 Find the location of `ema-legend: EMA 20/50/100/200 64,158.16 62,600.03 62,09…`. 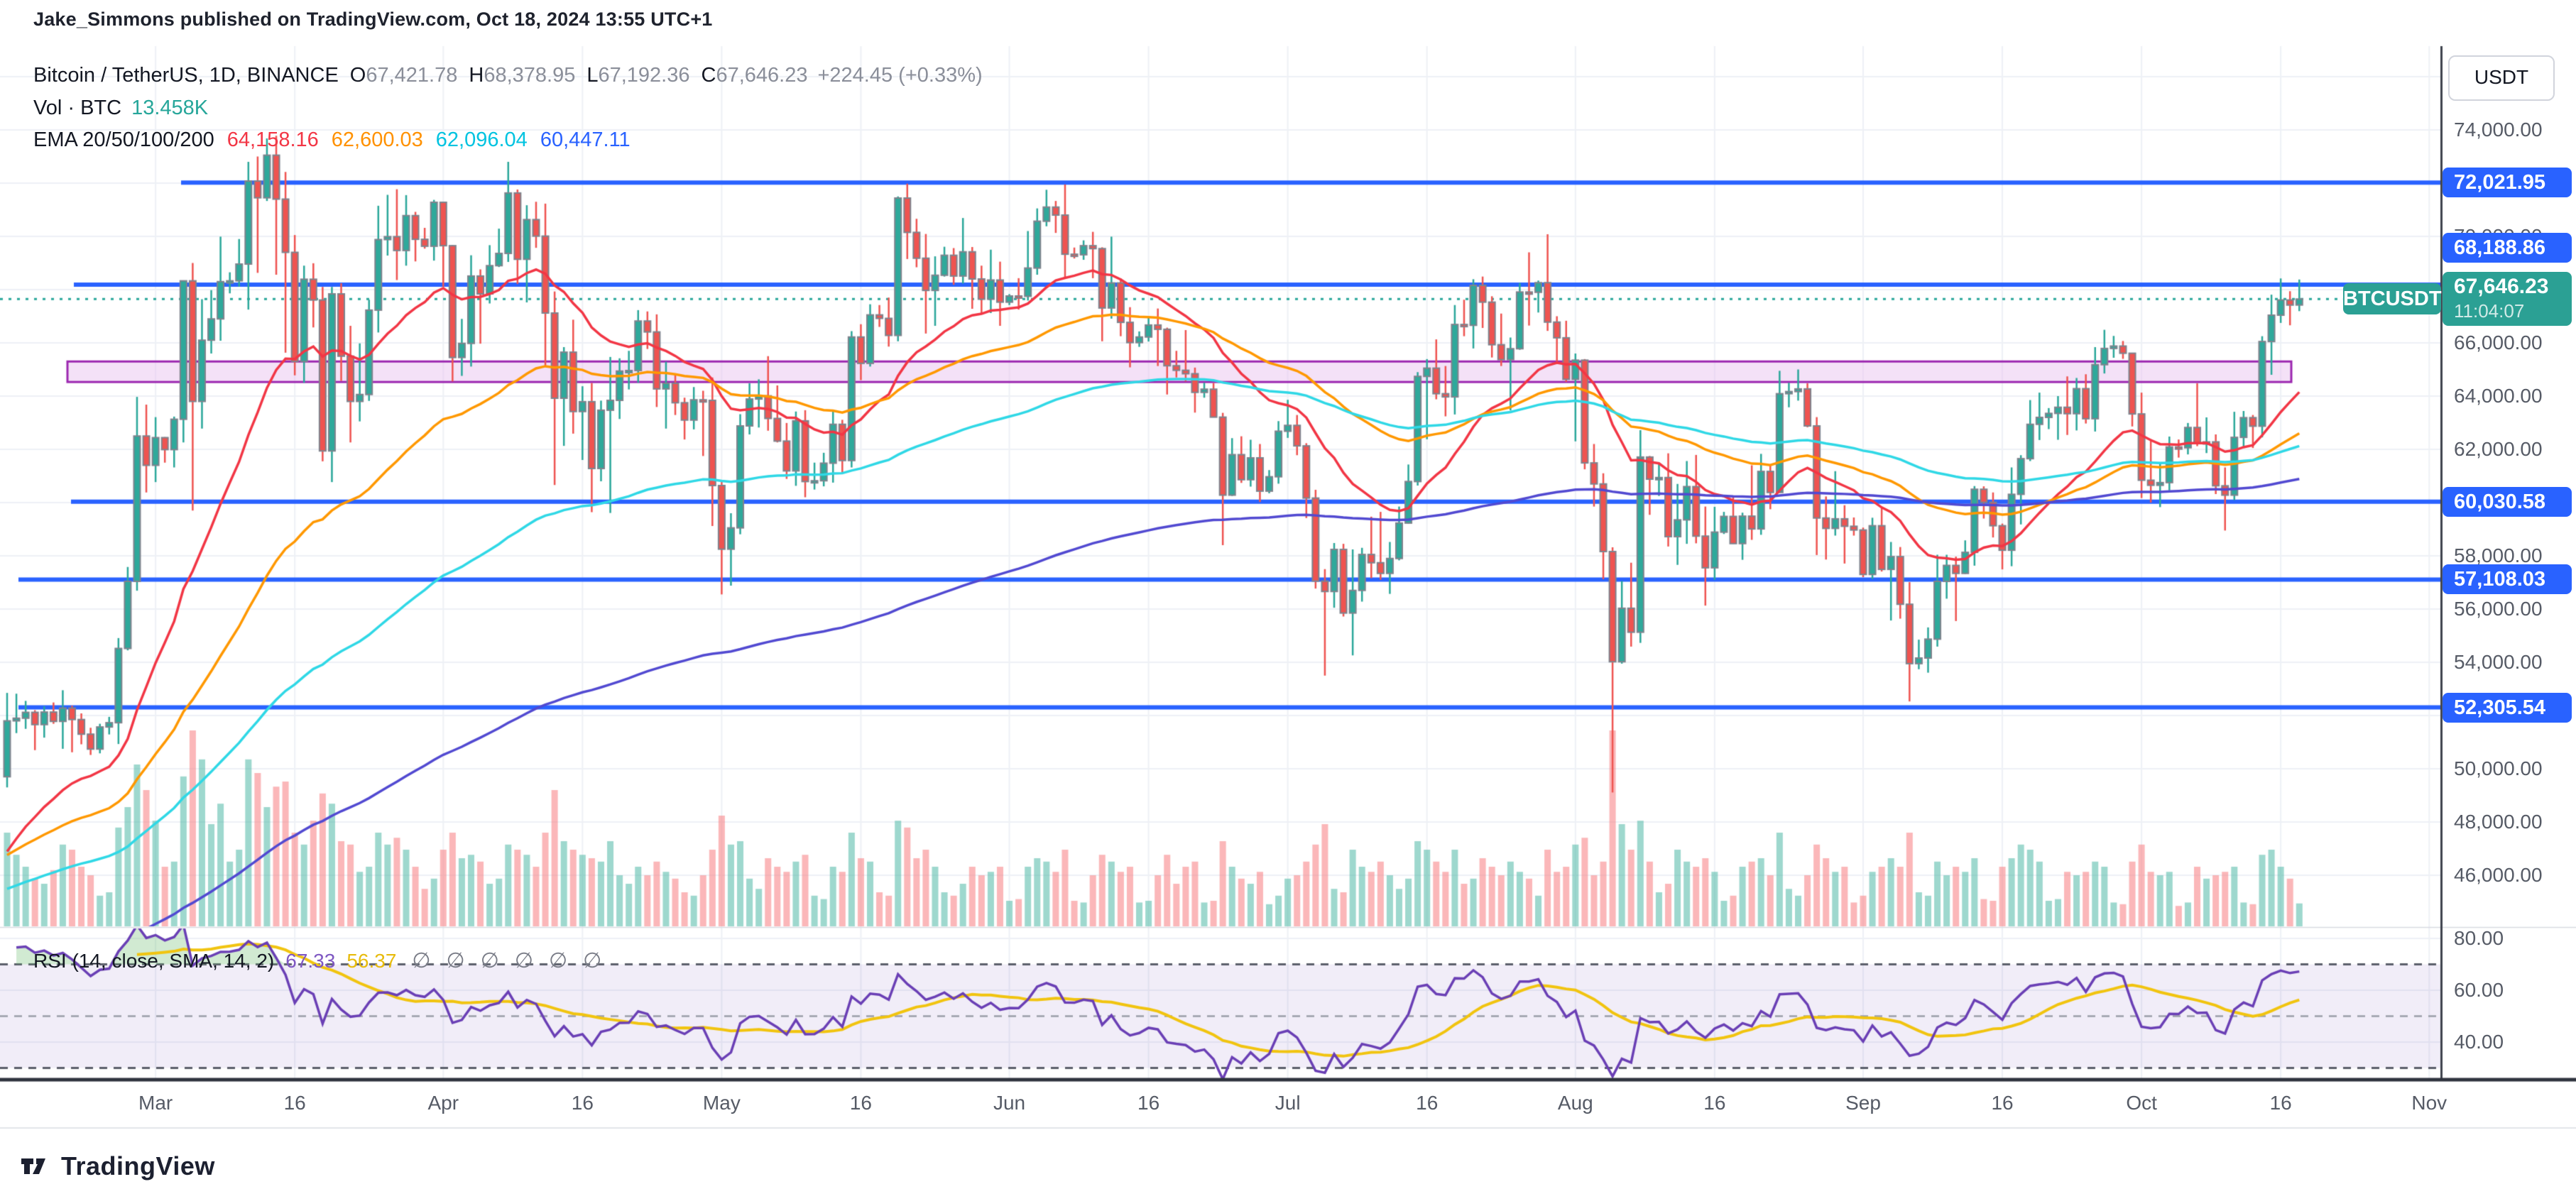

ema-legend: EMA 20/50/100/200 64,158.16 62,600.03 62,09… is located at coordinates (332, 140).